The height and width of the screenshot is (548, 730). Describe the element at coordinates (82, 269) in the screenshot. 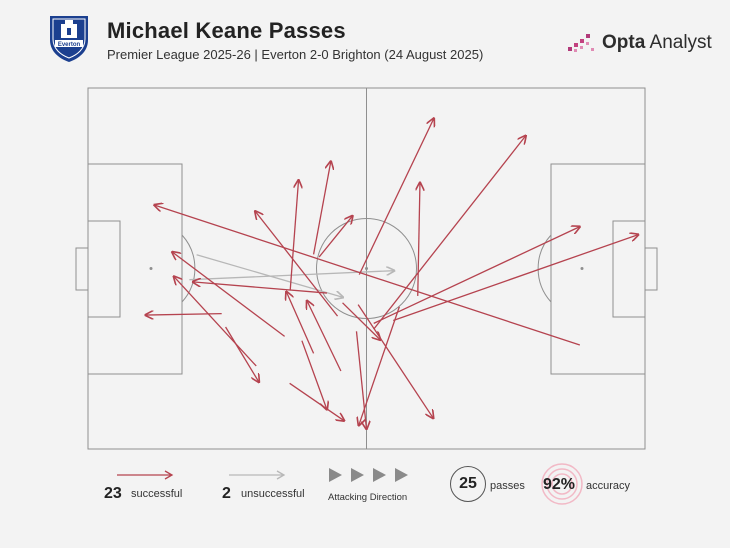

I see `left-goal` at that location.